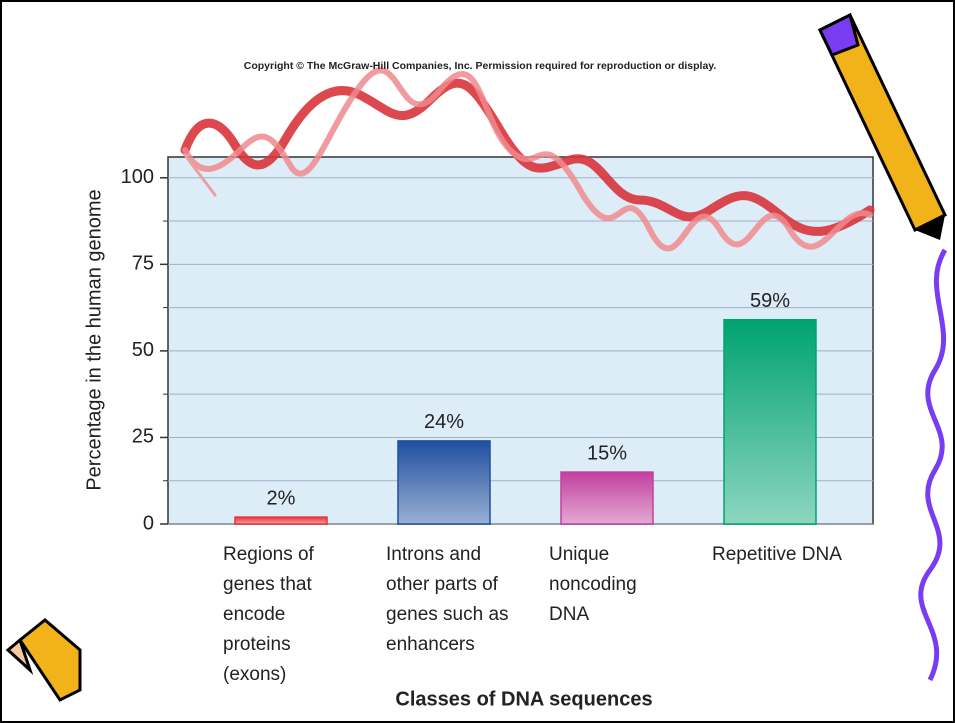 This screenshot has width=955, height=723. What do you see at coordinates (148, 523) in the screenshot?
I see `y-tick-label: 0` at bounding box center [148, 523].